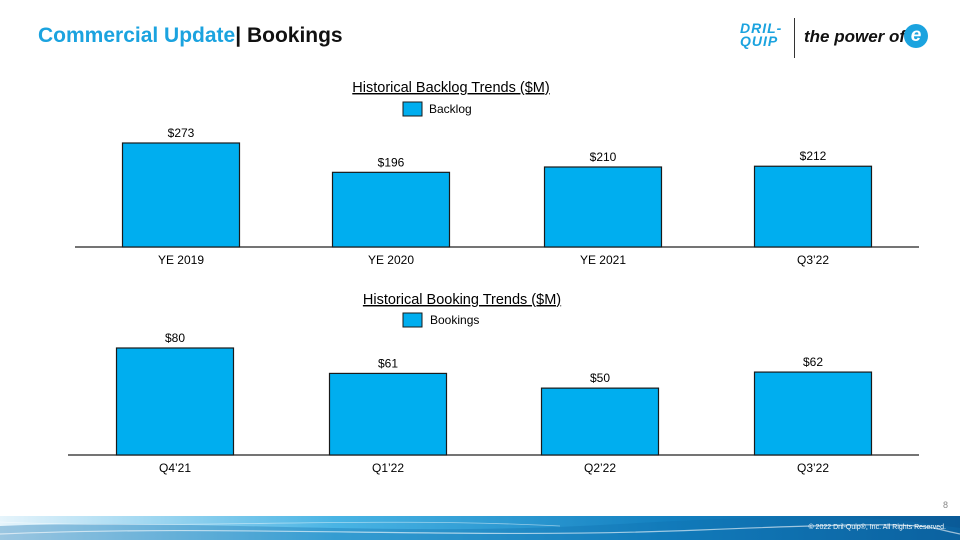  Describe the element at coordinates (600, 378) in the screenshot. I see `data-label: $50` at that location.